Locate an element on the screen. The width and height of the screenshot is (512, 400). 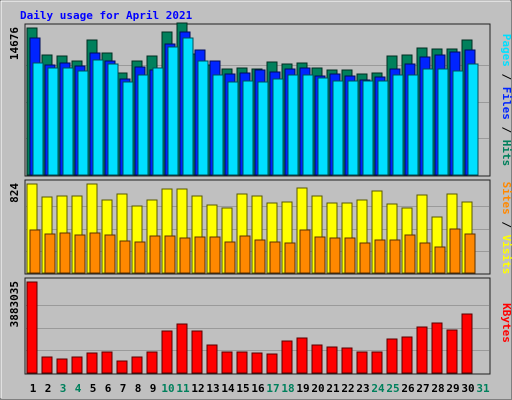
panel2-right-label: Sites / Visits is located at coordinates (506, 228).